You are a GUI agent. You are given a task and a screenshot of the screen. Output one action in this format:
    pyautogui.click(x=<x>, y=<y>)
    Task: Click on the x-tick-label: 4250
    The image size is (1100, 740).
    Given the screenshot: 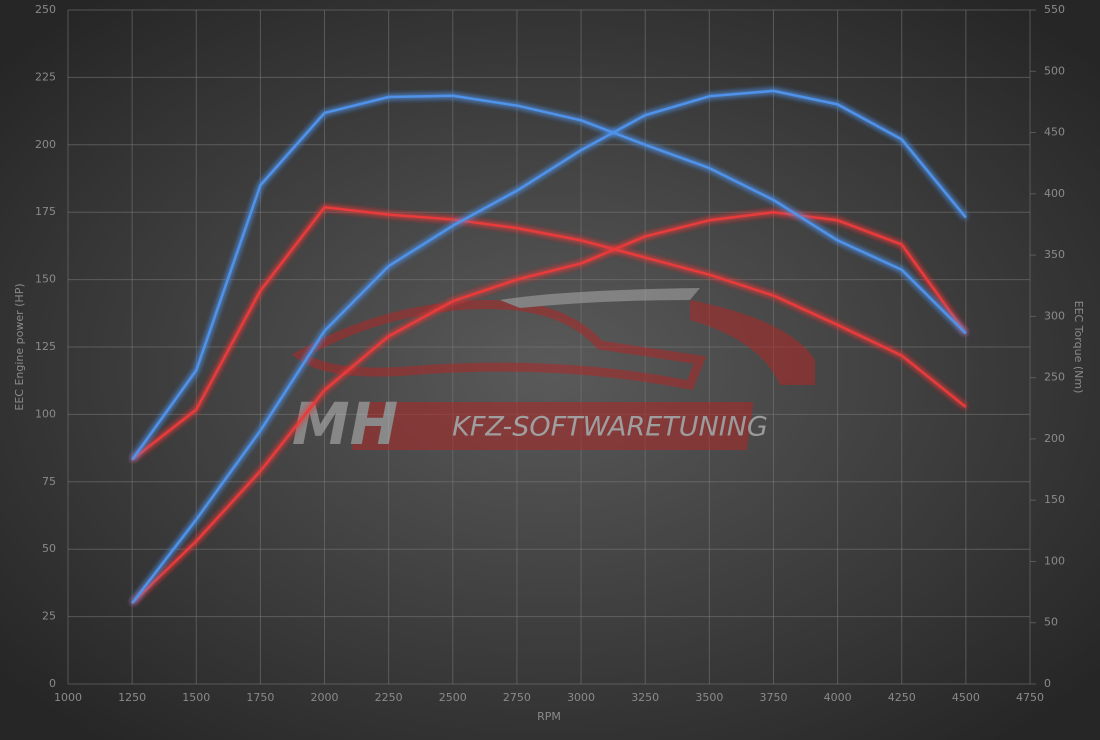 What is the action you would take?
    pyautogui.click(x=902, y=697)
    